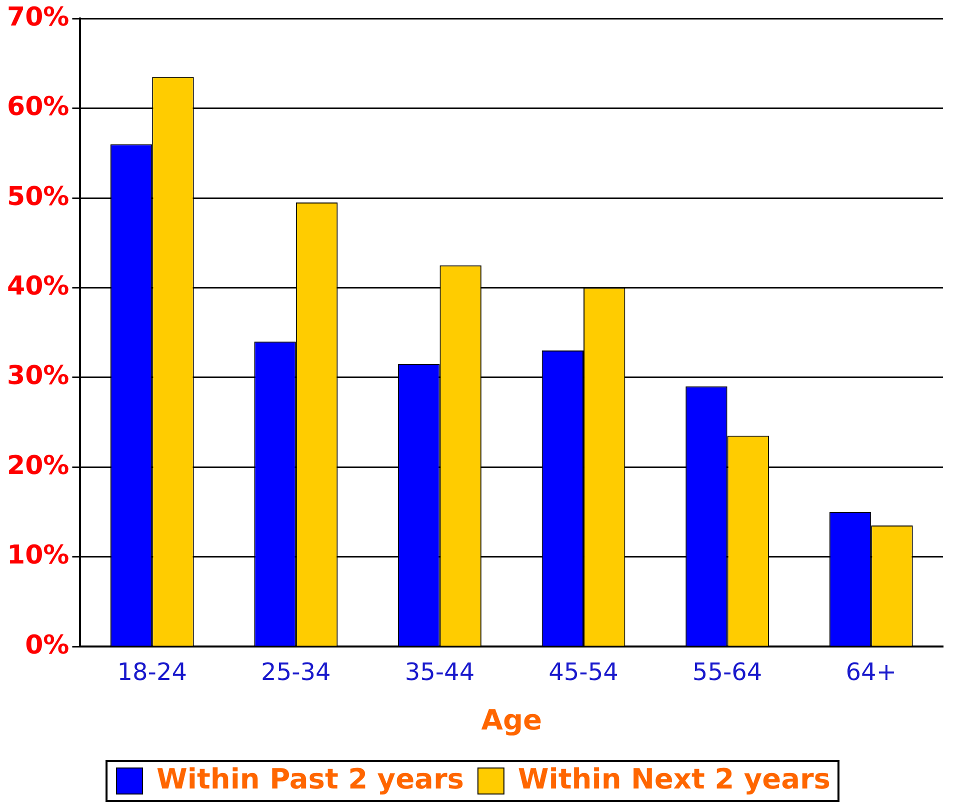 The width and height of the screenshot is (957, 811). What do you see at coordinates (583, 672) in the screenshot?
I see `x-tick-label: 45-54` at bounding box center [583, 672].